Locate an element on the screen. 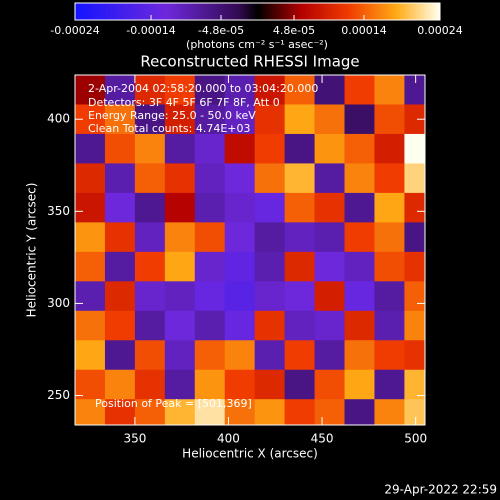 This screenshot has height=500, width=500. y-axis-label: Heliocentric Y (arcsec) is located at coordinates (32, 250).